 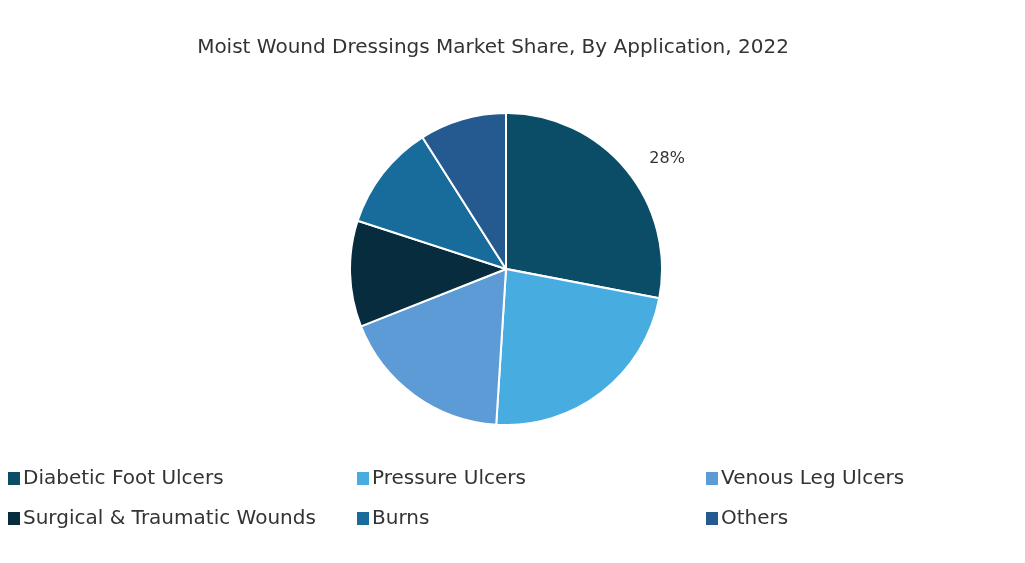 What do you see at coordinates (667, 157) in the screenshot?
I see `data-label: 28%` at bounding box center [667, 157].